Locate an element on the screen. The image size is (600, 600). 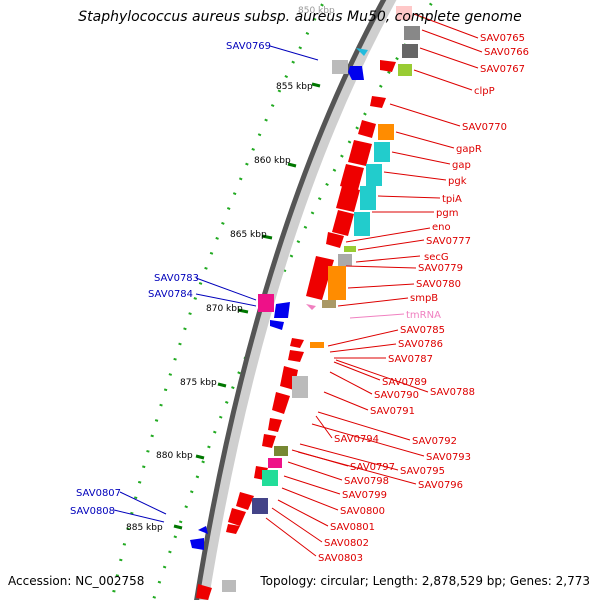
gene-gapR-box is located at coordinates (386, 132).